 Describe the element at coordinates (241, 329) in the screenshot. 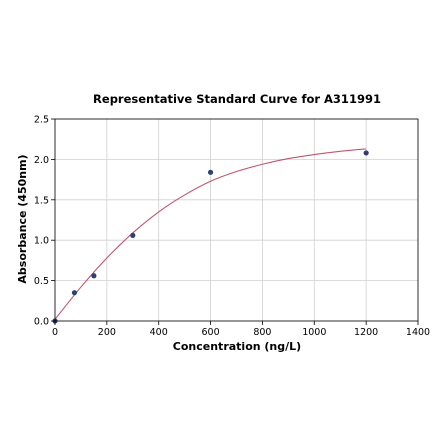

I see `x-axis-ticks: 0 200 400 600 800 1000 1200 1400` at that location.